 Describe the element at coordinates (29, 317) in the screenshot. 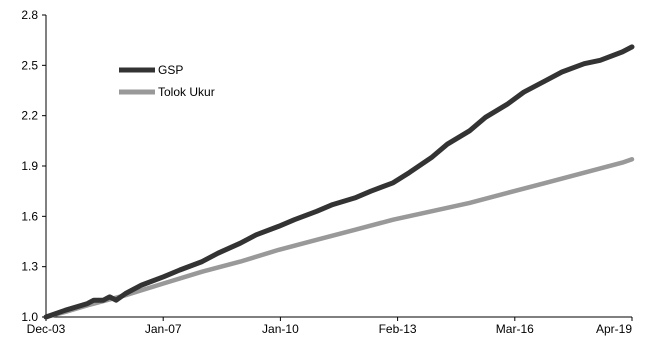

I see `y-tick-label: 1.0` at that location.